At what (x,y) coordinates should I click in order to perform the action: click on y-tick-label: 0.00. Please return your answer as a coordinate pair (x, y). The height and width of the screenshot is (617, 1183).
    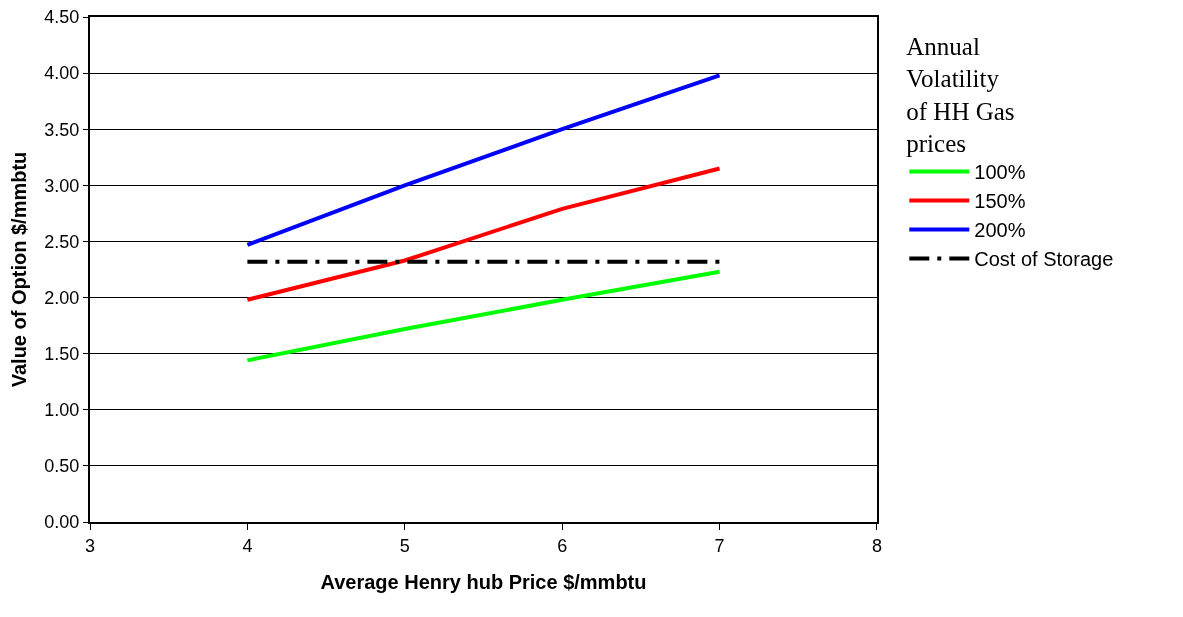
    Looking at the image, I should click on (62, 522).